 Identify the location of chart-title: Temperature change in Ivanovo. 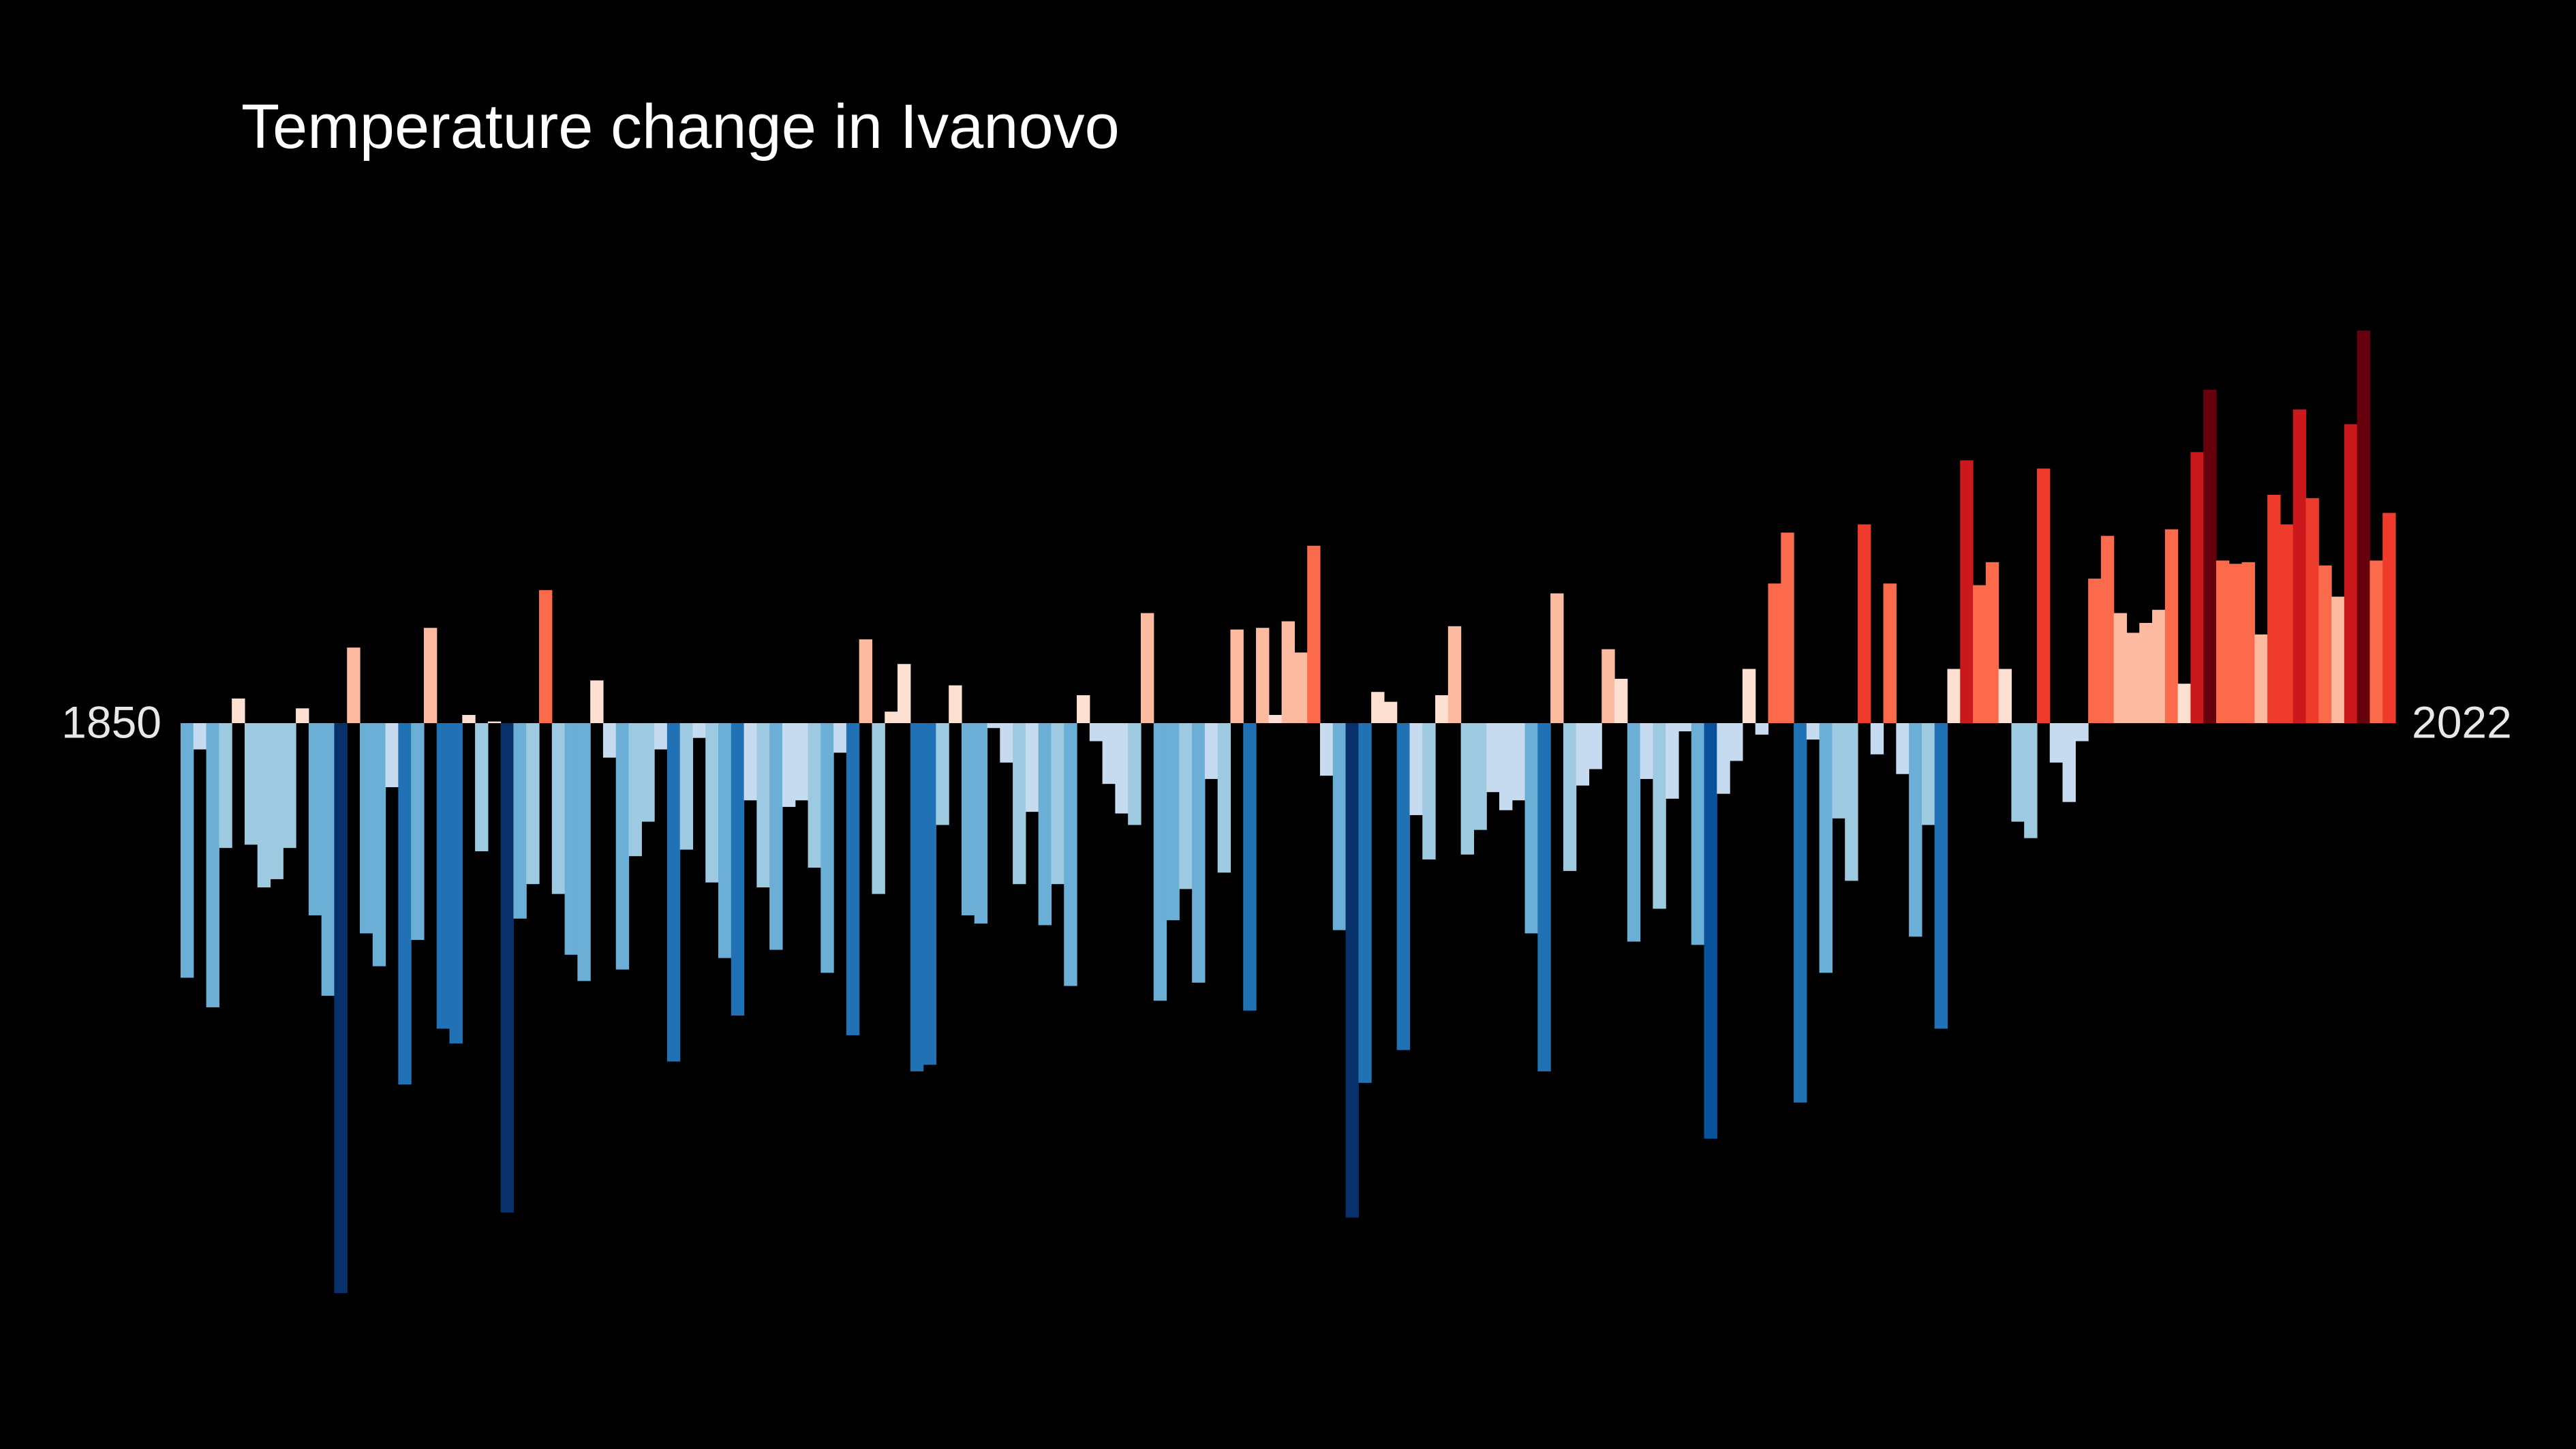
(680, 127).